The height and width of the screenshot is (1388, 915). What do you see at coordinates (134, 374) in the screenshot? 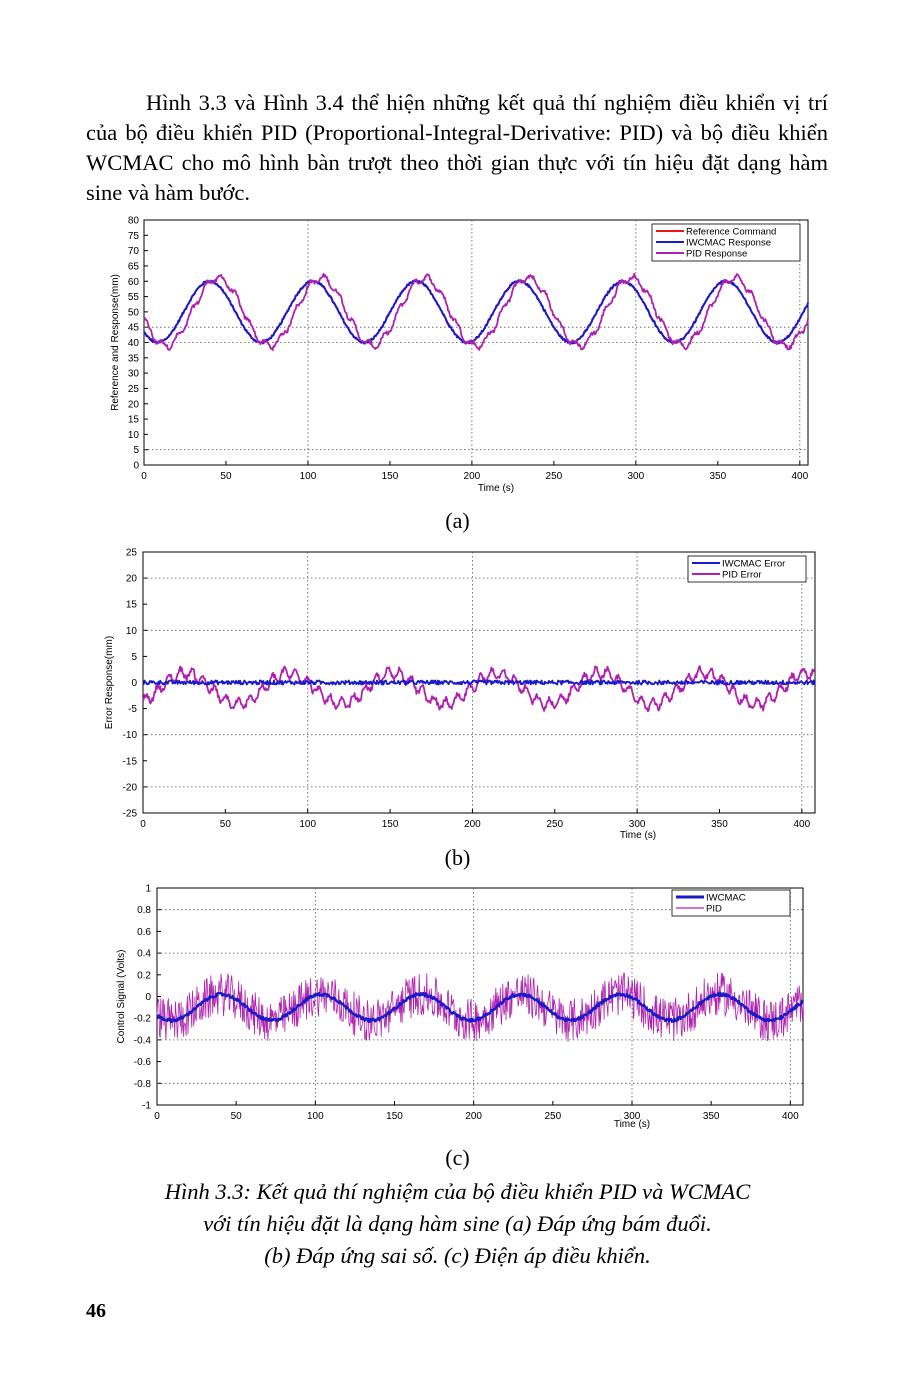
I see `y-tick-label: 30` at bounding box center [134, 374].